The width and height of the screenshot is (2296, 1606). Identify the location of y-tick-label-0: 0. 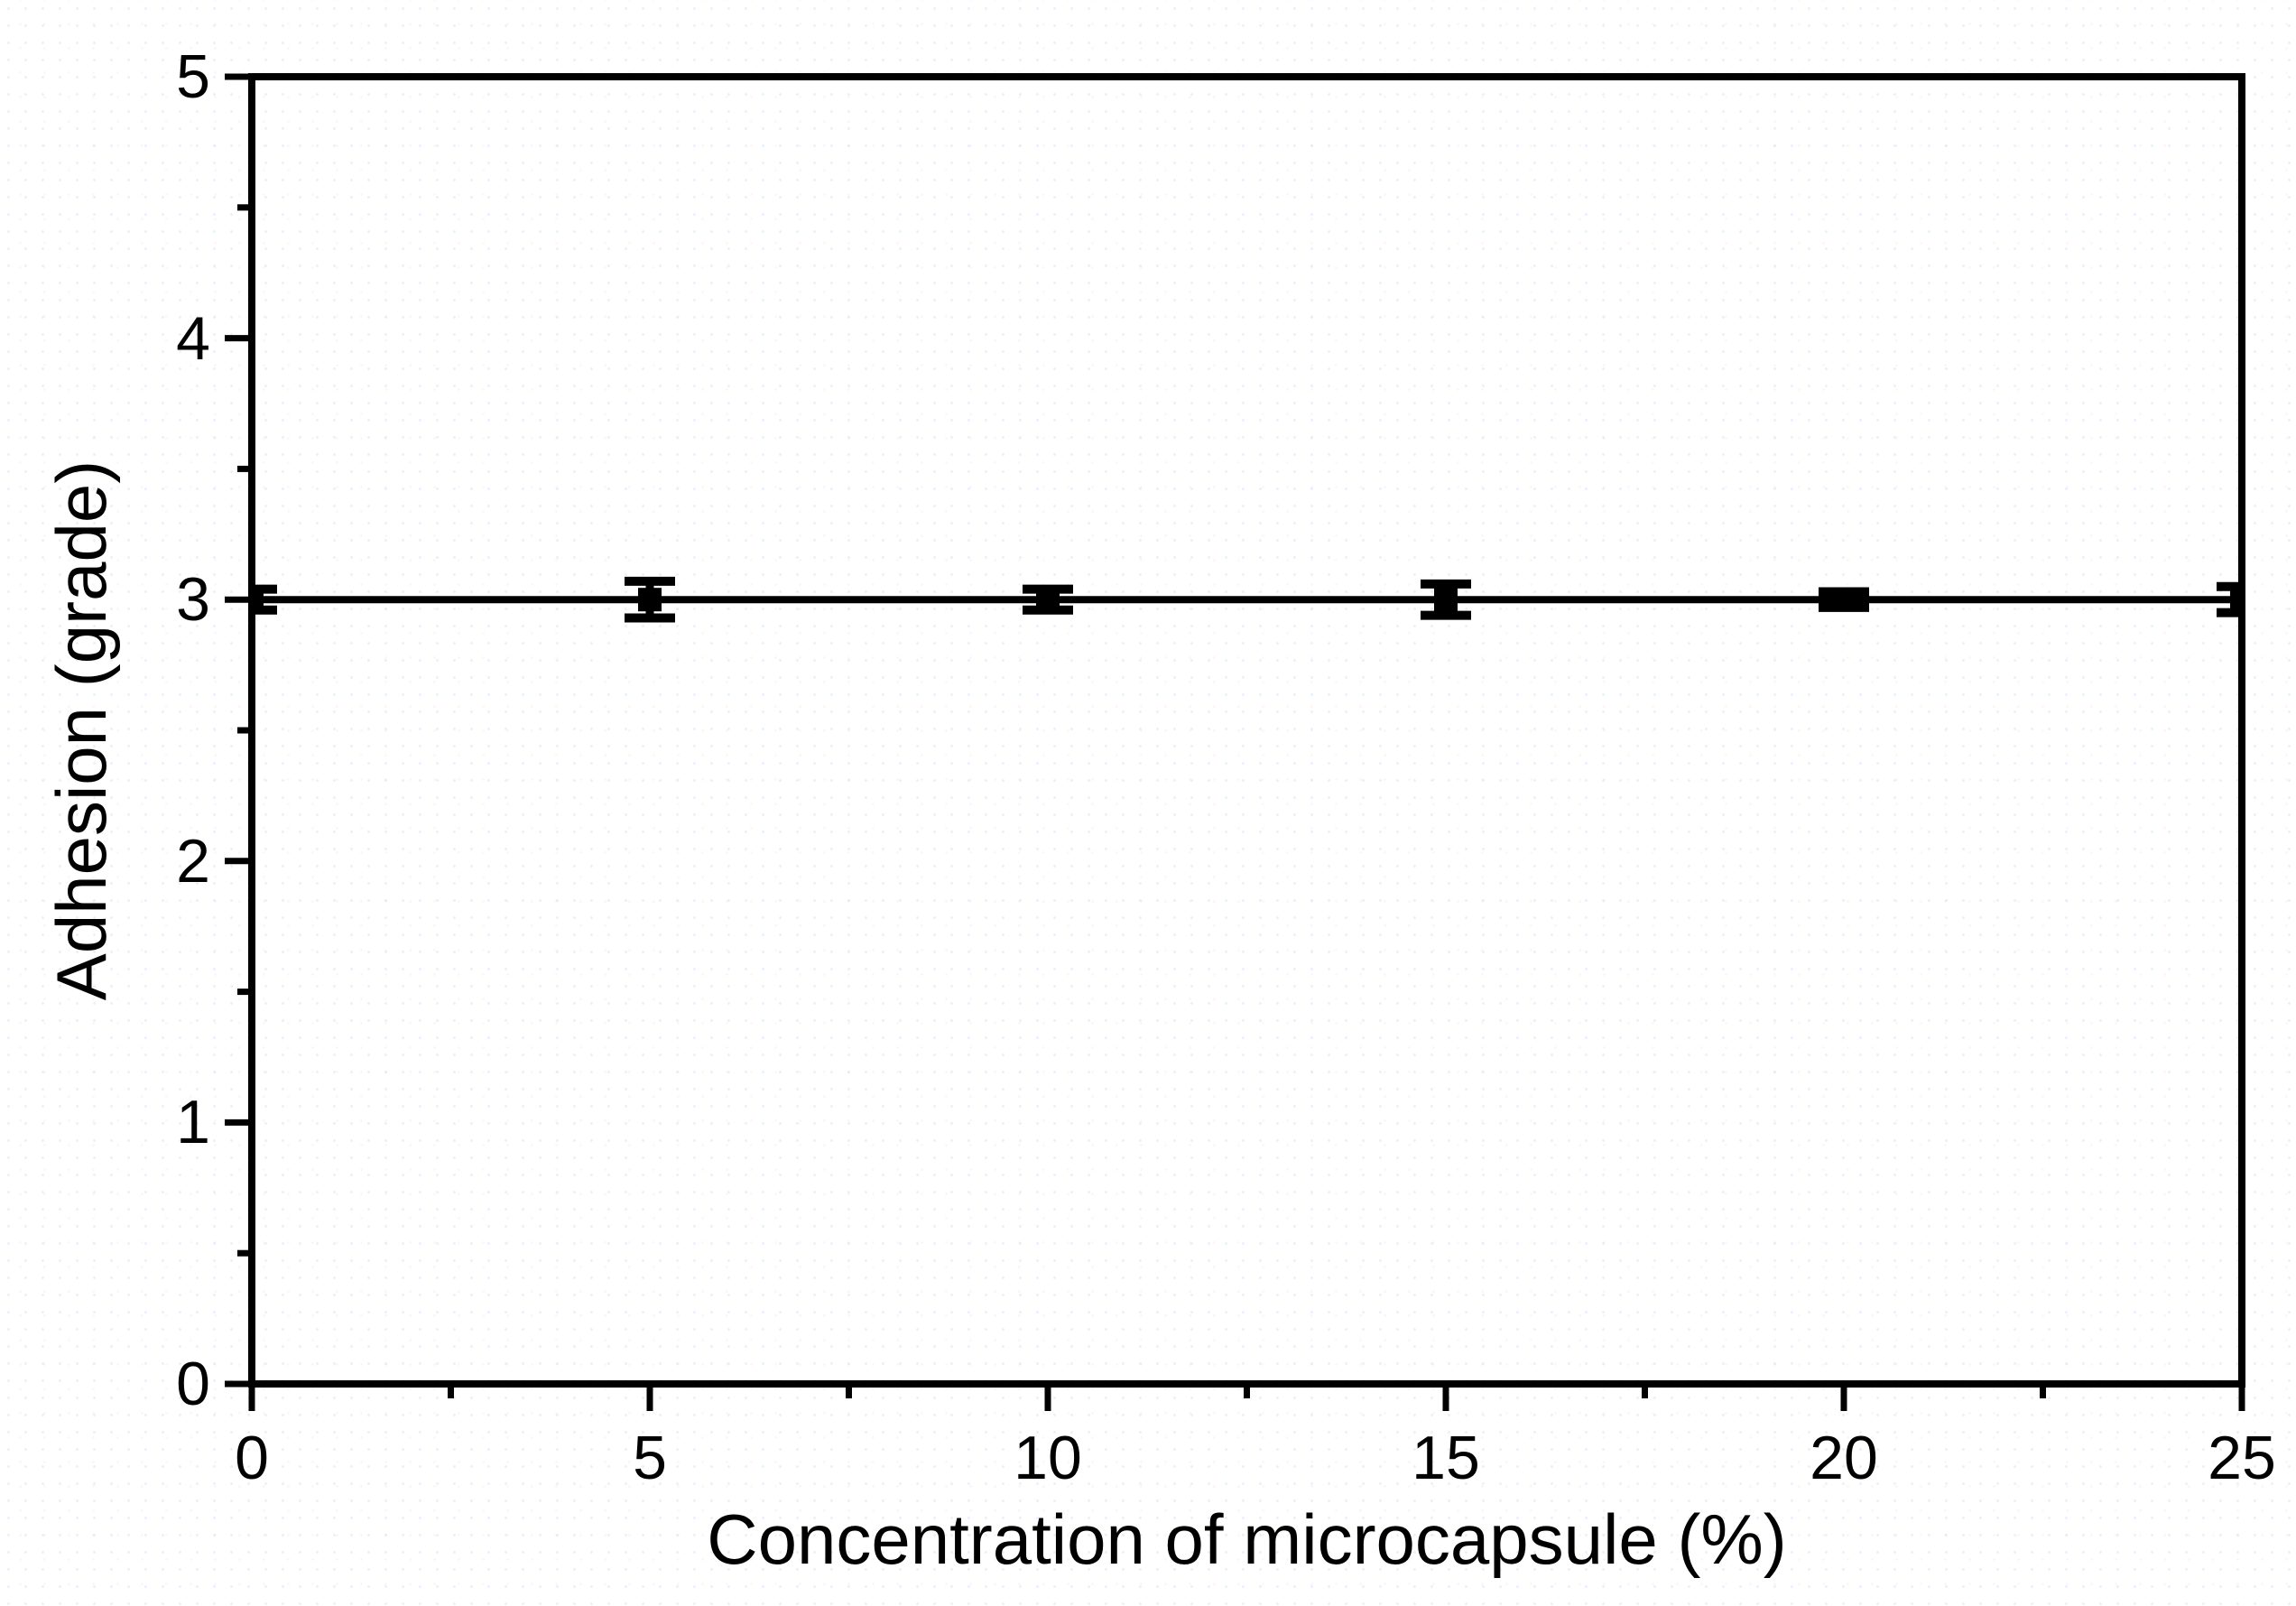
(193, 1384).